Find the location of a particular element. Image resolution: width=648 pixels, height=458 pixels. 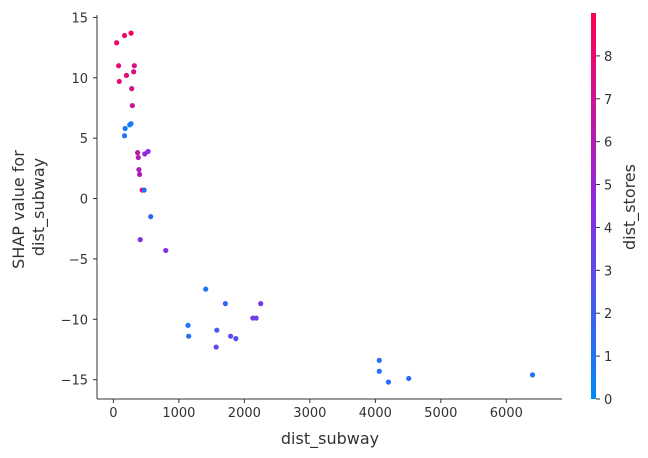

y-axis-title-line-2: dist_subway is located at coordinates (39, 207).